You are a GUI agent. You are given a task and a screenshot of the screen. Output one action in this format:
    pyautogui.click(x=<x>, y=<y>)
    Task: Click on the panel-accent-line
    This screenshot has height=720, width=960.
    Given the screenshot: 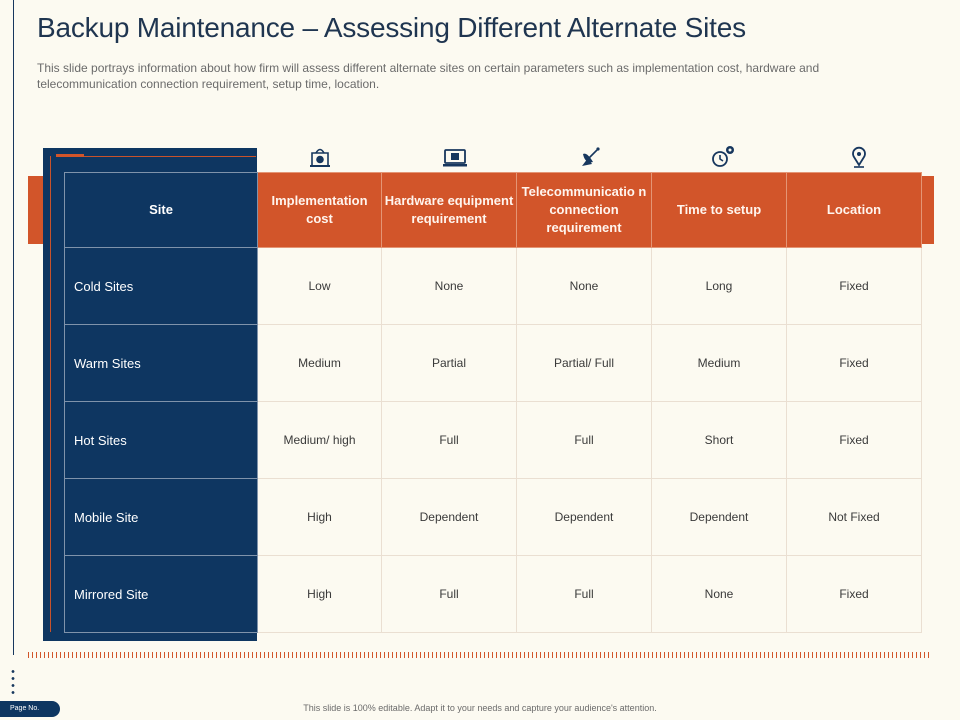 What is the action you would take?
    pyautogui.click(x=156, y=156)
    